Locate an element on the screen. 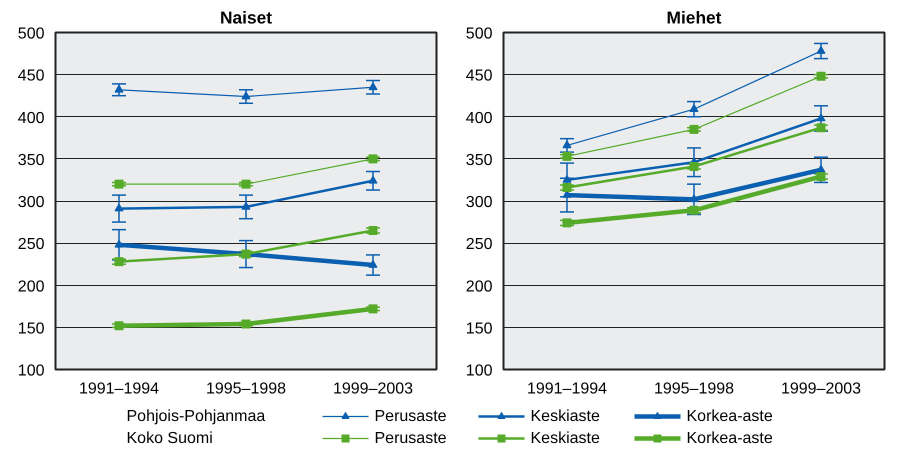  text: Koko Suomi is located at coordinates (169, 438).